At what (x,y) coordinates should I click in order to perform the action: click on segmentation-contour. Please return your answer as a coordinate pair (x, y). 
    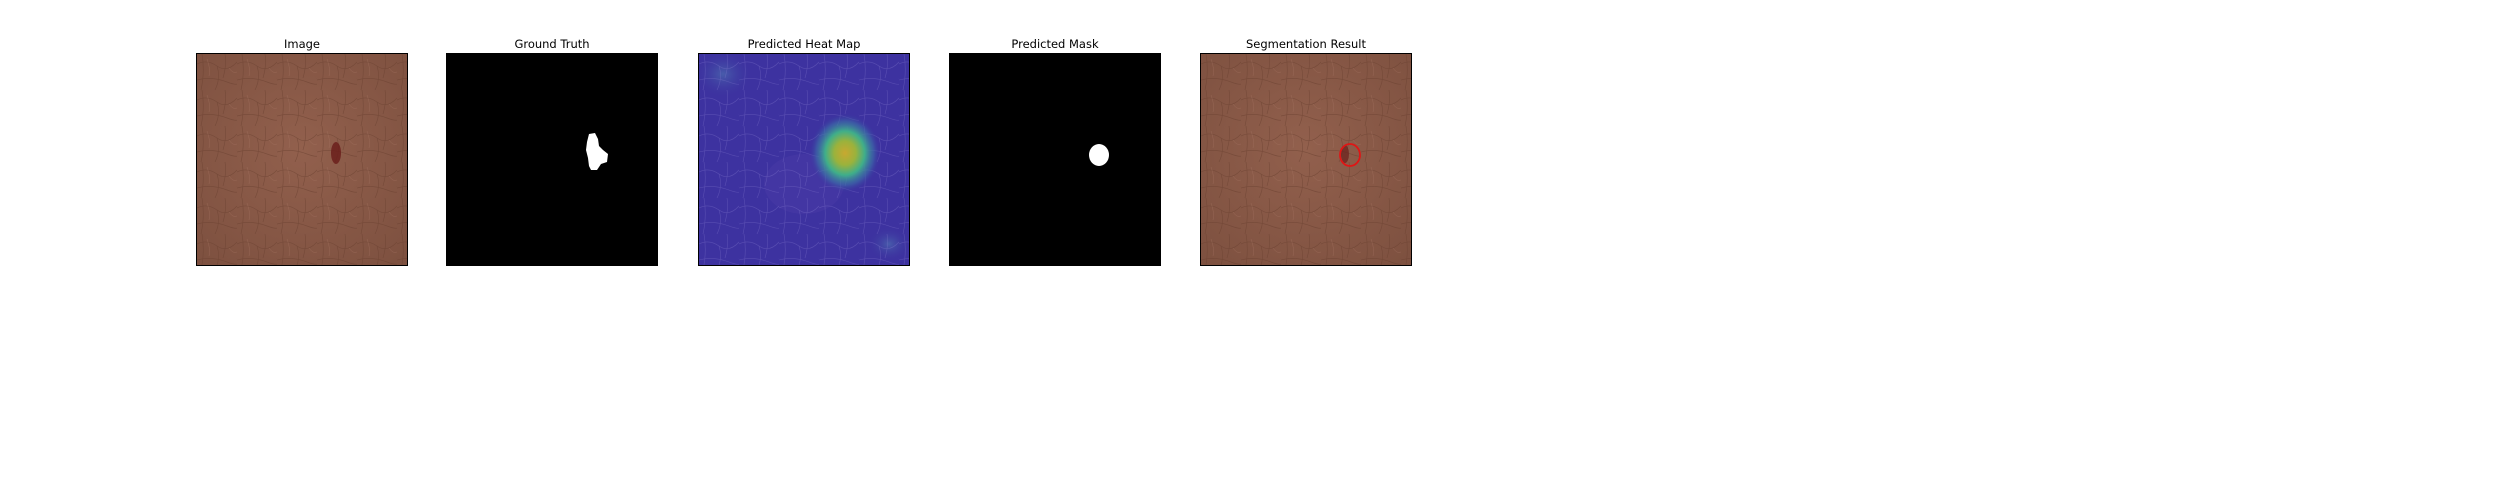
    Looking at the image, I should click on (1350, 155).